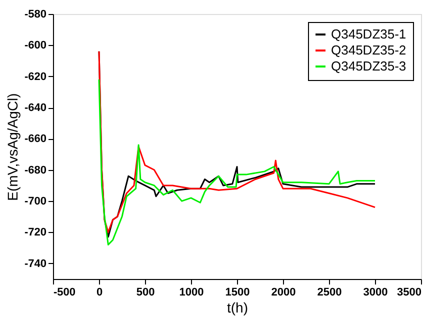 This screenshot has height=320, width=434. I want to click on x-tick-label: 1500, so click(237, 292).